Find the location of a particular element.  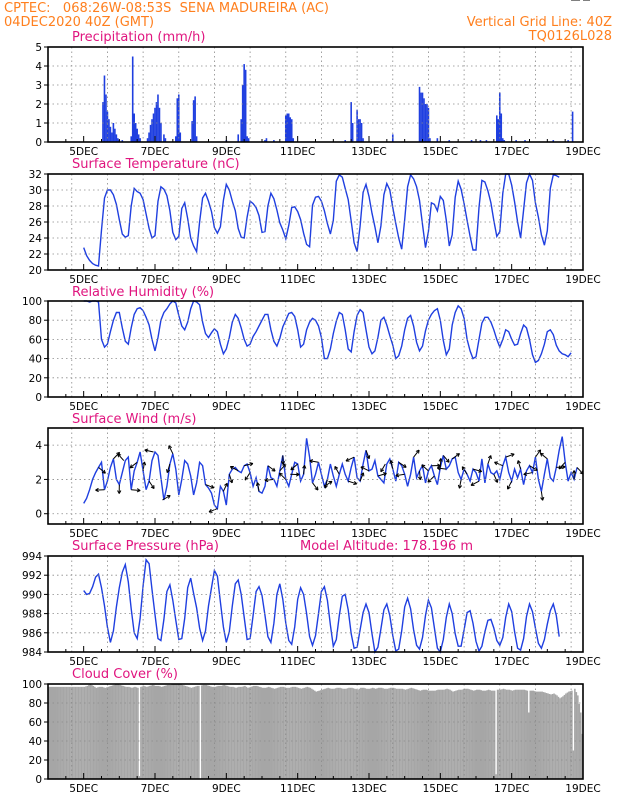

x-tick-label: 7DEC is located at coordinates (155, 789).